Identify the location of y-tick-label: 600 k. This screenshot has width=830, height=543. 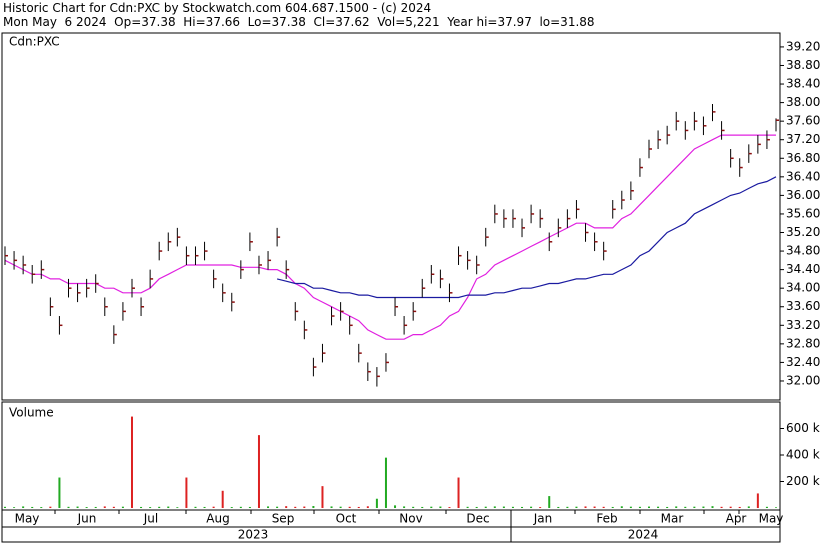
(803, 428).